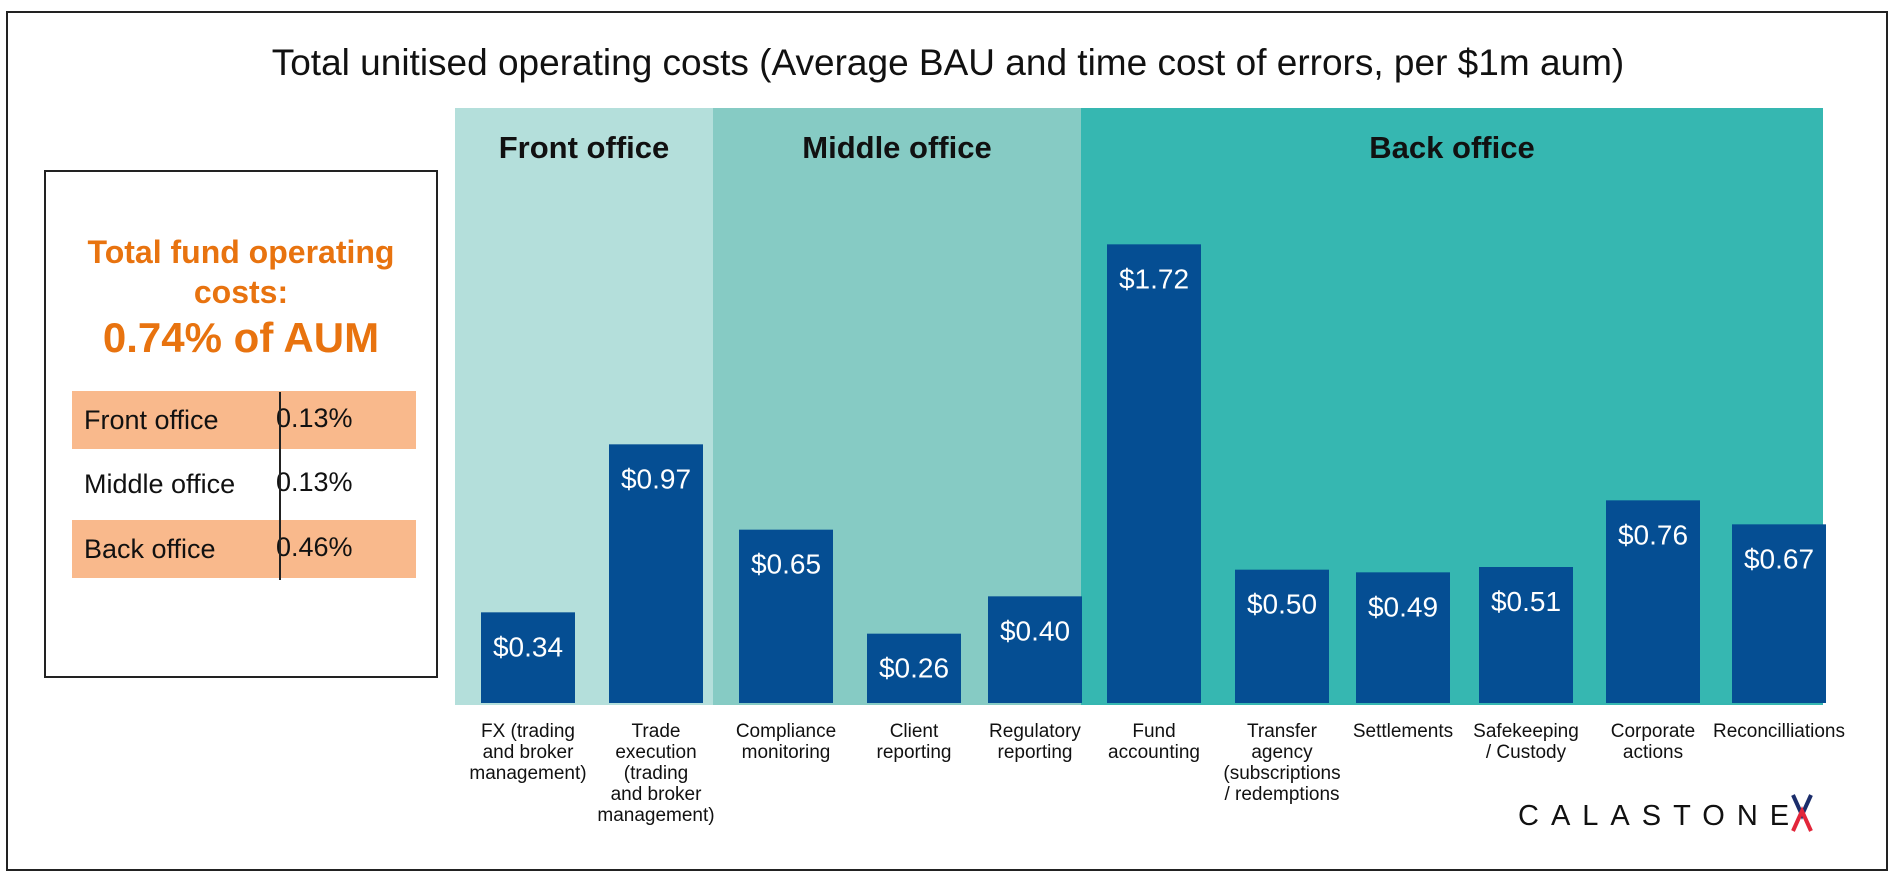 The height and width of the screenshot is (885, 1896). I want to click on bar-value-label: $0.65, so click(786, 564).